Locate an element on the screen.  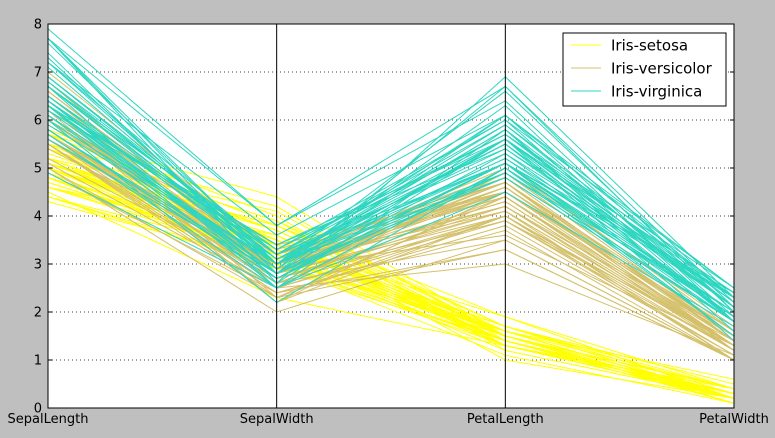
legend-label: Iris-versicolor is located at coordinates (662, 69).